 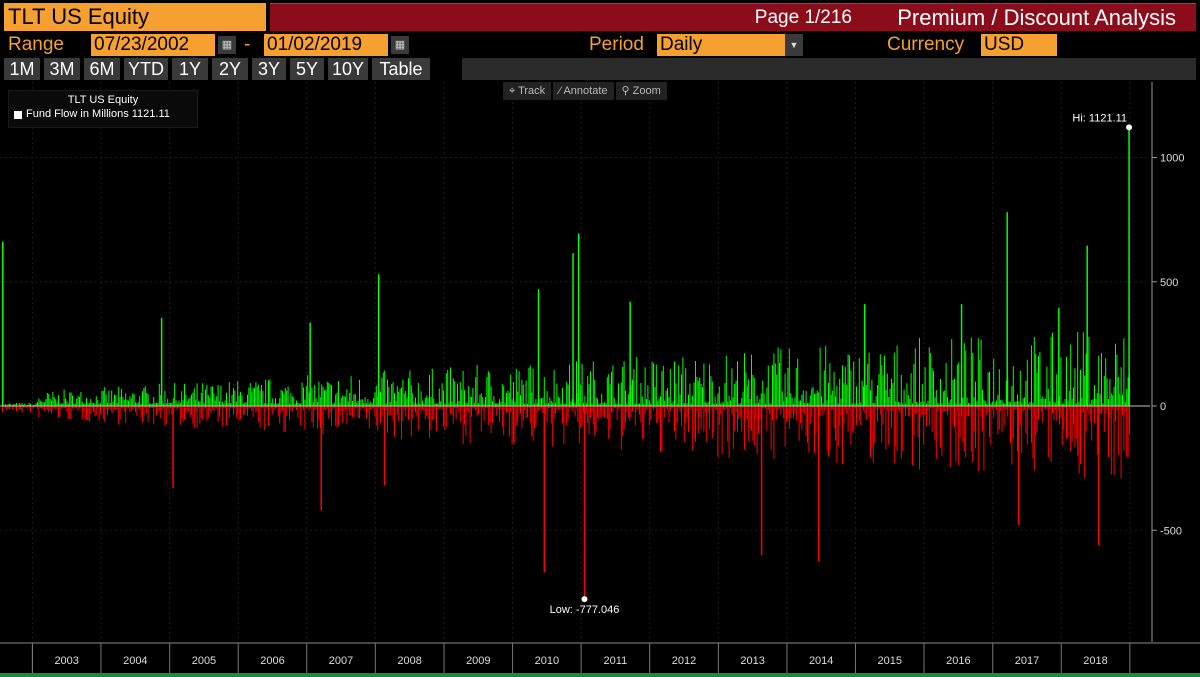 I want to click on period-button-1y: 1Y, so click(x=190, y=69).